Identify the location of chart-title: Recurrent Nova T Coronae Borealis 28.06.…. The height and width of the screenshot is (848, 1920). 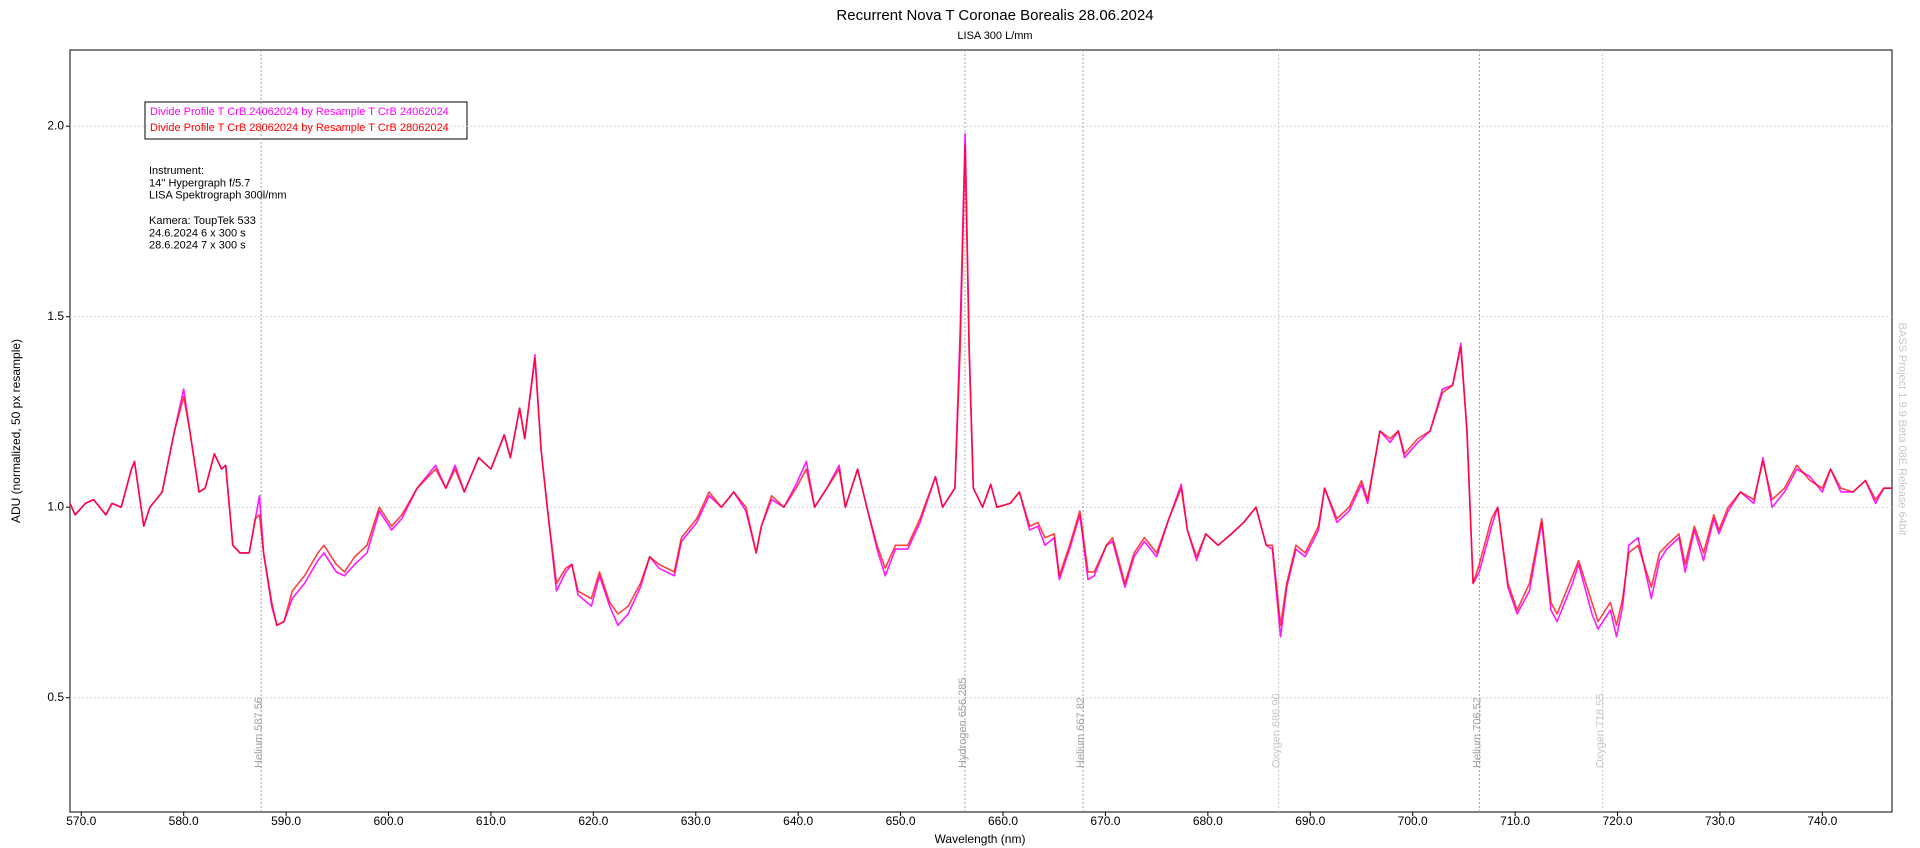
(994, 15).